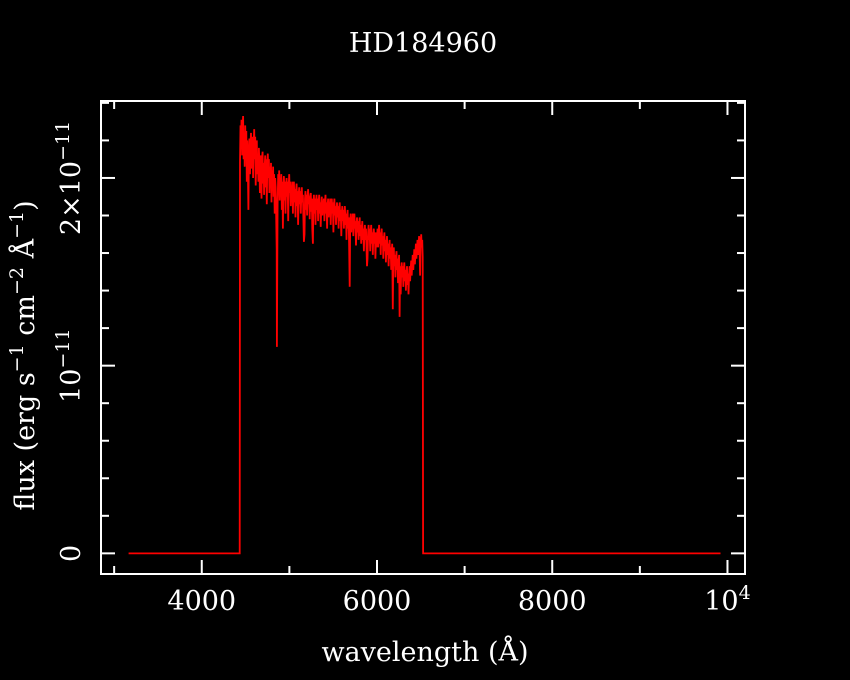  Describe the element at coordinates (69, 178) in the screenshot. I see `y-tick-label: 2×10−11` at that location.